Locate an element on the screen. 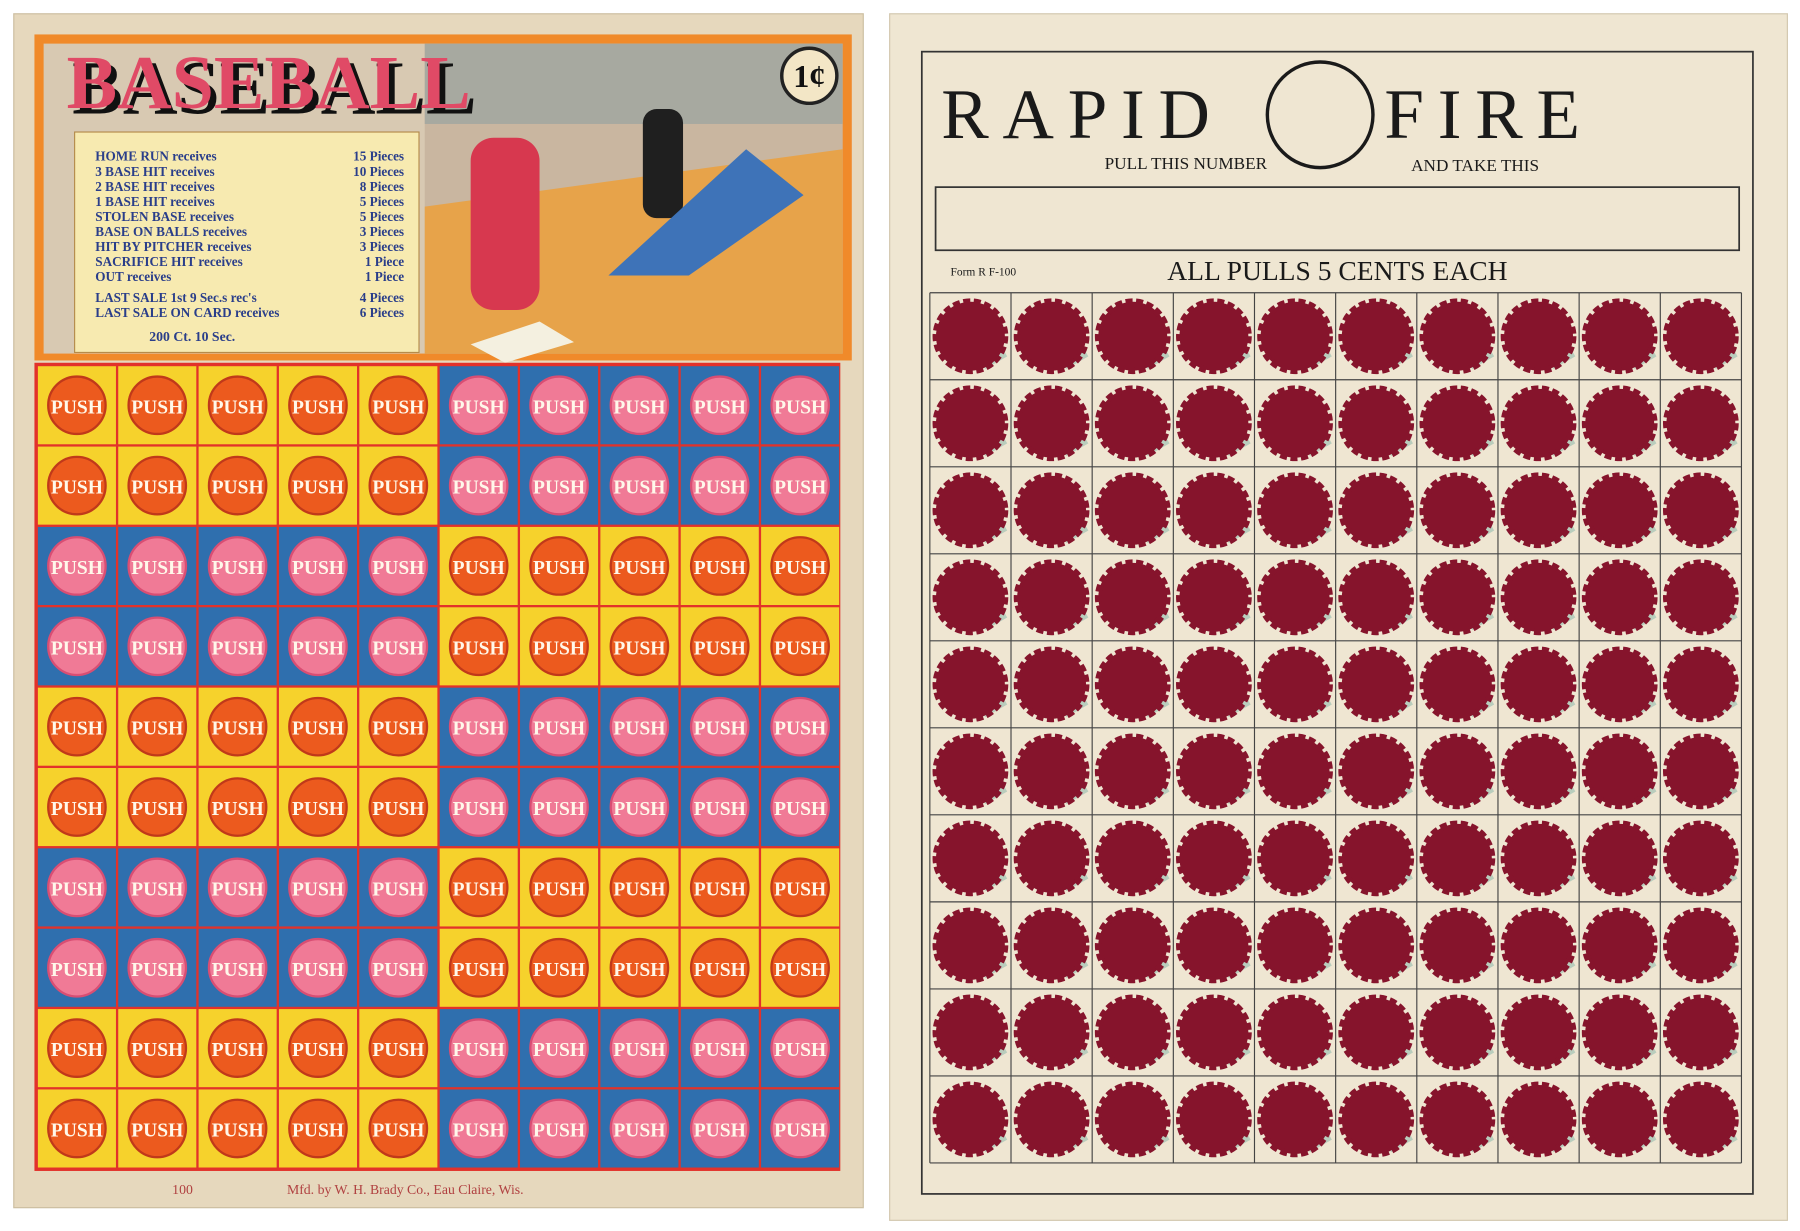 Image resolution: width=1800 pixels, height=1231 pixels. title-right: FIRE is located at coordinates (1488, 115).